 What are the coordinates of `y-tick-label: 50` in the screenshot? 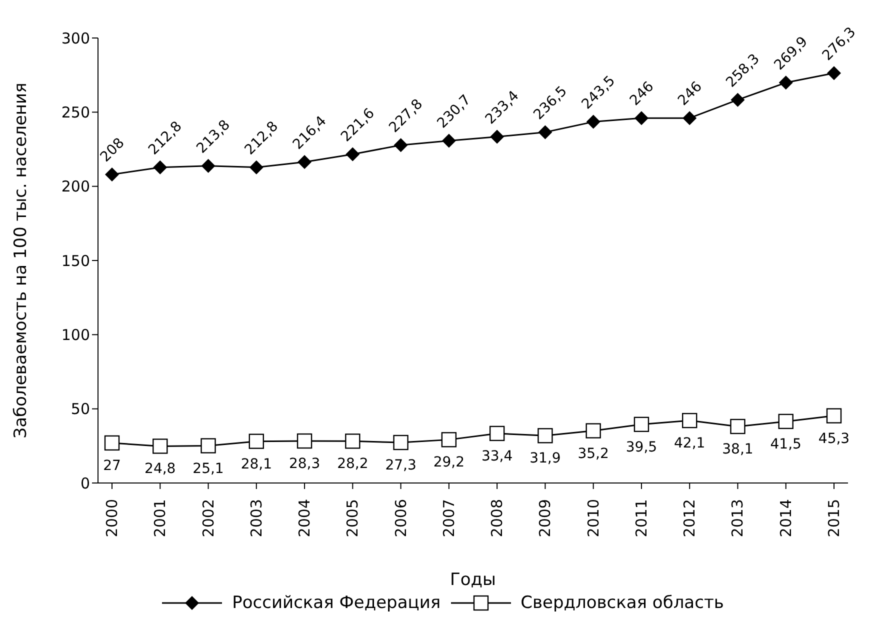 It's located at (80, 409).